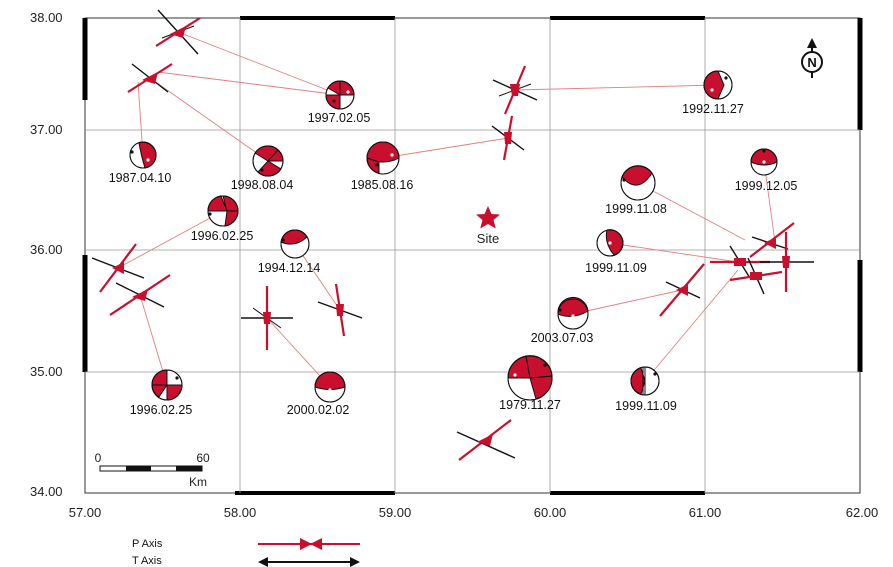  What do you see at coordinates (705, 512) in the screenshot?
I see `x-tick: 61.00` at bounding box center [705, 512].